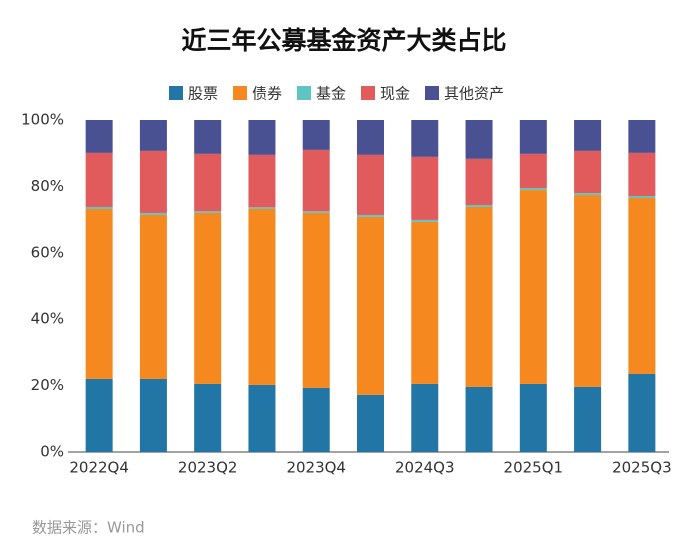 The image size is (688, 548). I want to click on x-tick-label: 2025Q1, so click(534, 468).